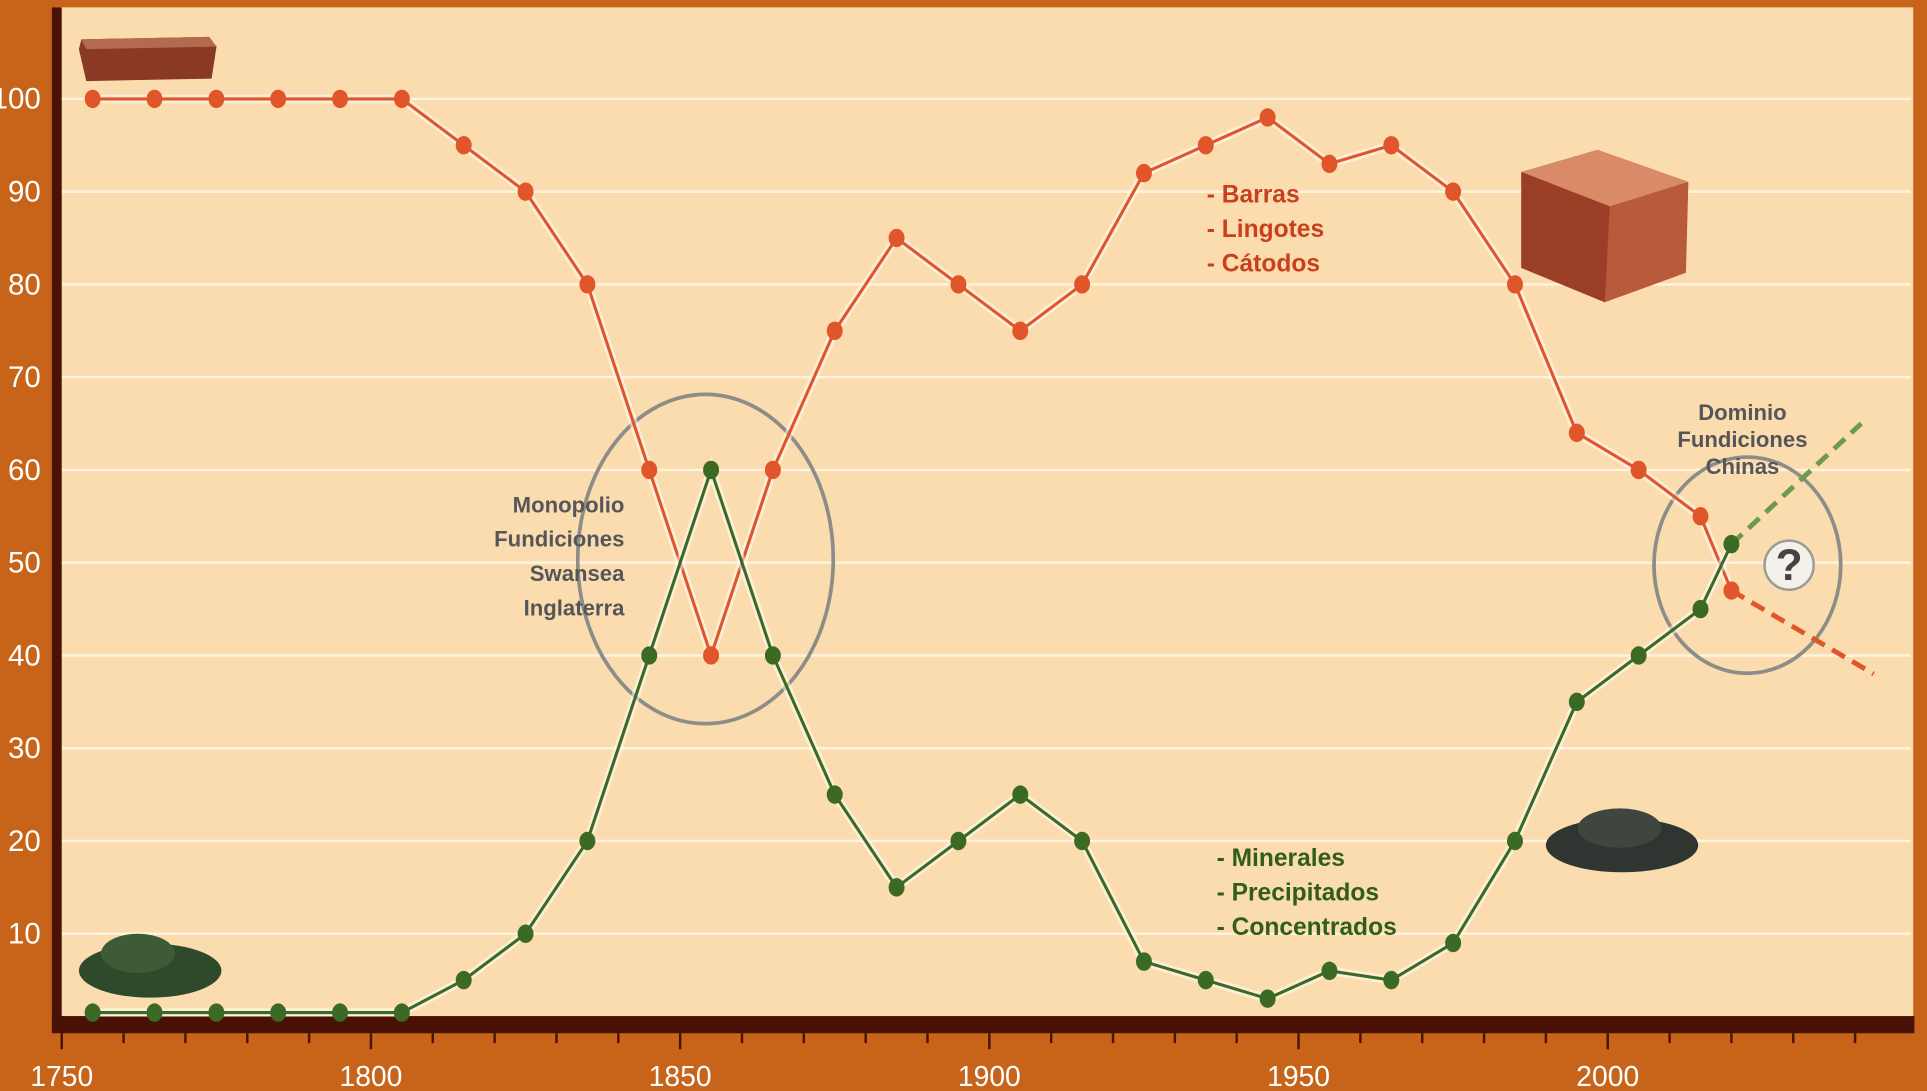  I want to click on x-tick-label: 1900, so click(989, 1075).